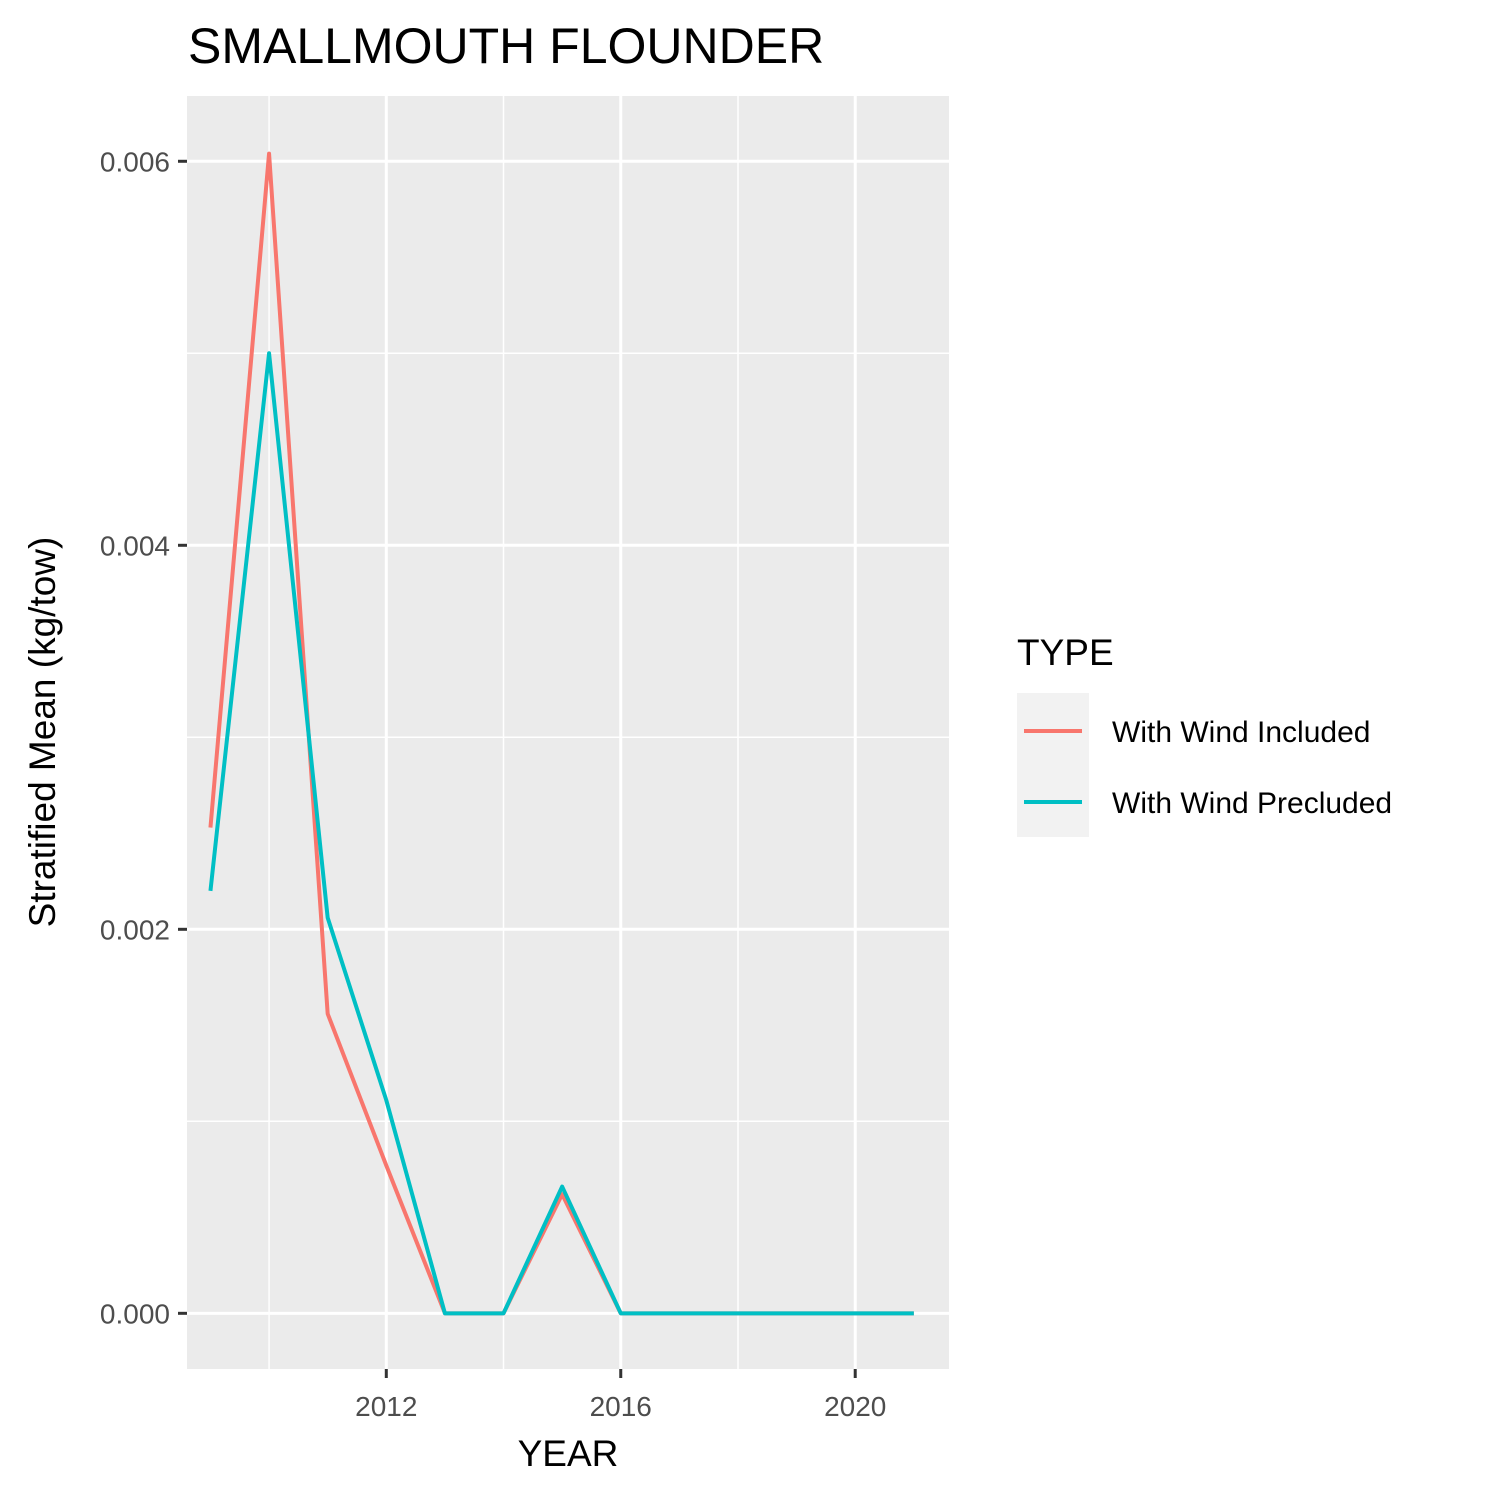  What do you see at coordinates (568, 1453) in the screenshot?
I see `x-axis-title: YEAR` at bounding box center [568, 1453].